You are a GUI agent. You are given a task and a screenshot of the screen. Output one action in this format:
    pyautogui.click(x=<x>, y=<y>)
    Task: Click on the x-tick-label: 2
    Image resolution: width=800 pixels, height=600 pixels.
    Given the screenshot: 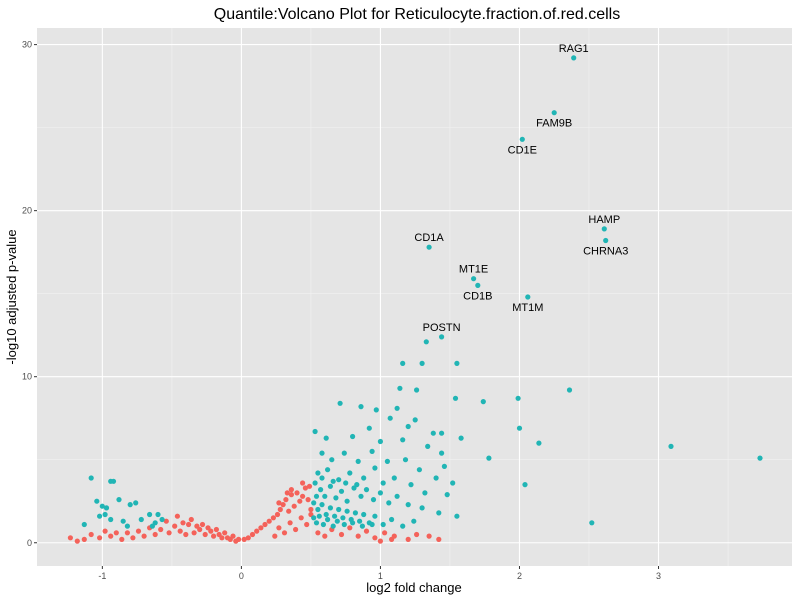 What is the action you would take?
    pyautogui.click(x=519, y=576)
    